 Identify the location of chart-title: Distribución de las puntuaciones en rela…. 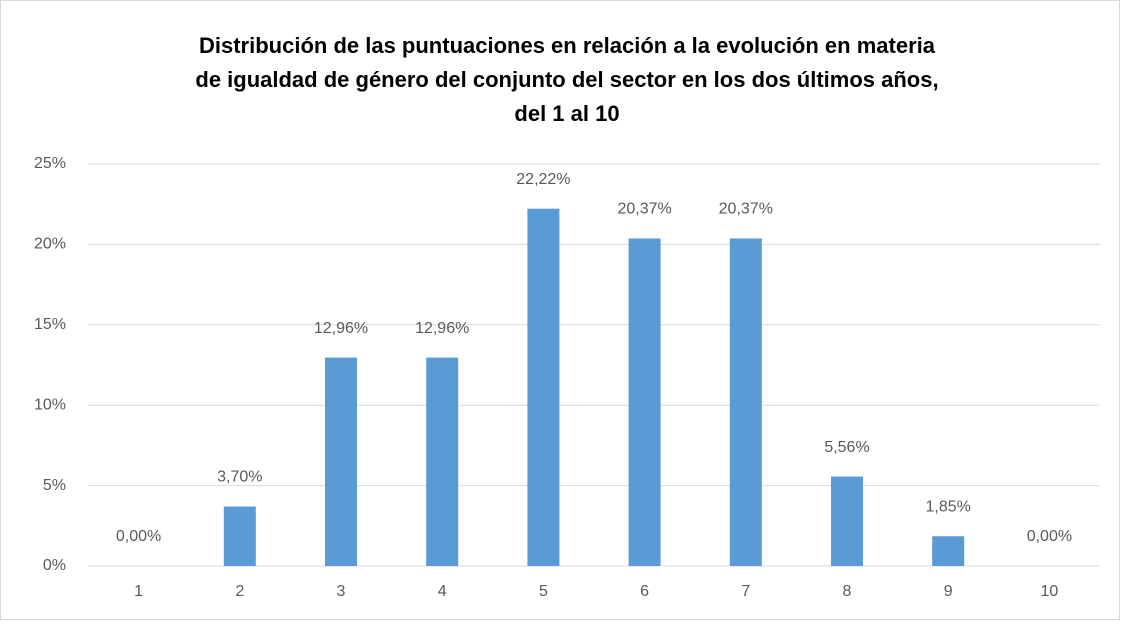
(567, 45).